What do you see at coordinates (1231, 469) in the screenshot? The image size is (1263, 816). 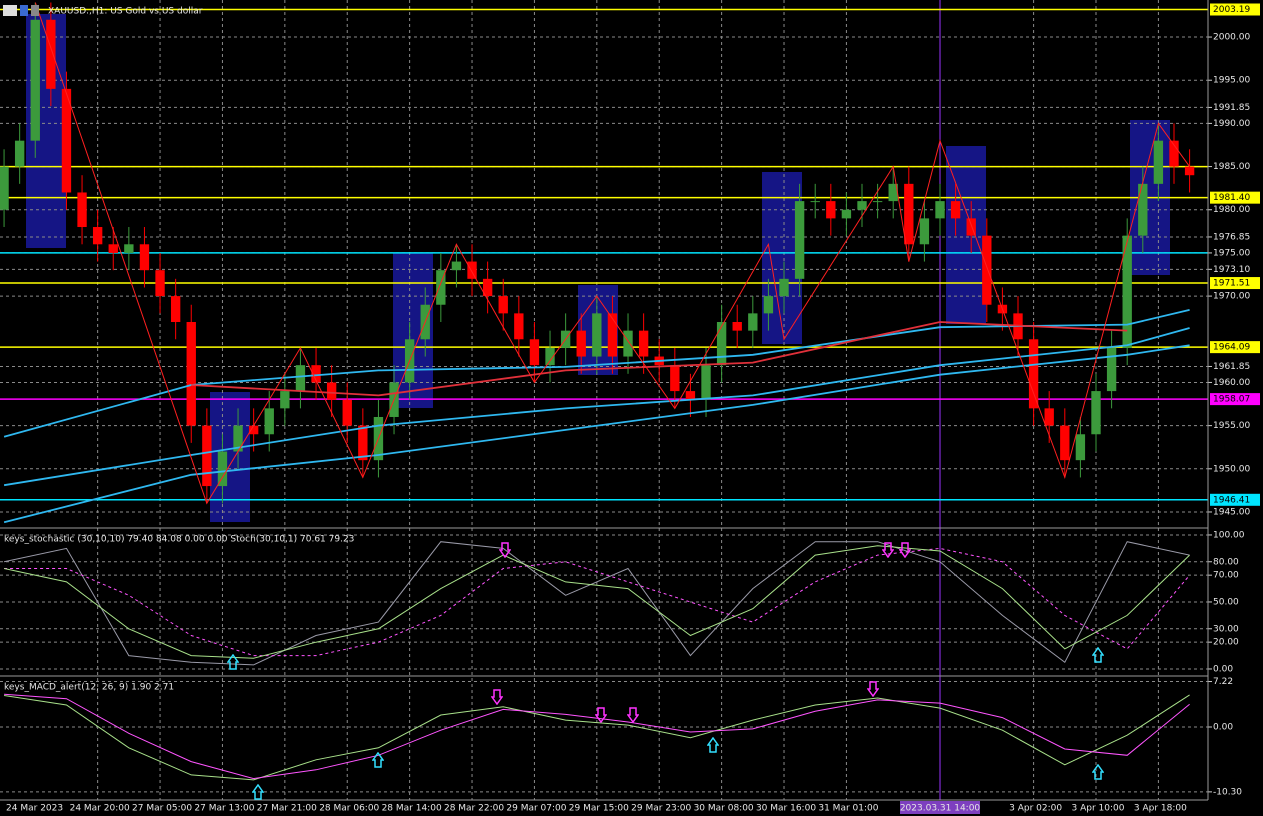 I see `y-tick-label: 1950.00` at bounding box center [1231, 469].